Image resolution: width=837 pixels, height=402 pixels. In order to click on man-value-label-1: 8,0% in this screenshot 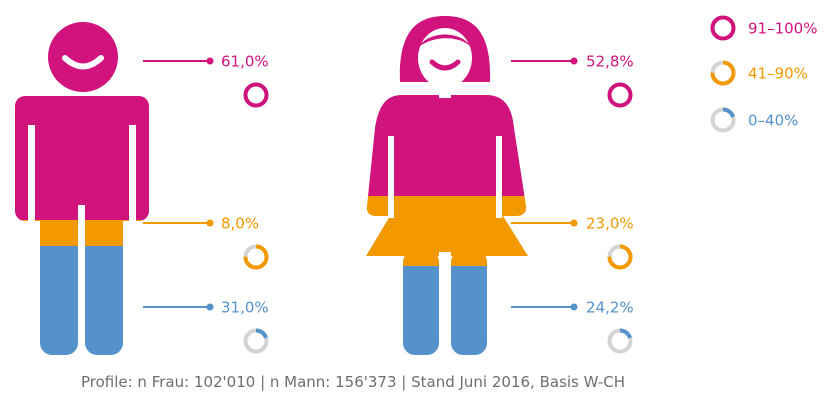, I will do `click(240, 224)`.